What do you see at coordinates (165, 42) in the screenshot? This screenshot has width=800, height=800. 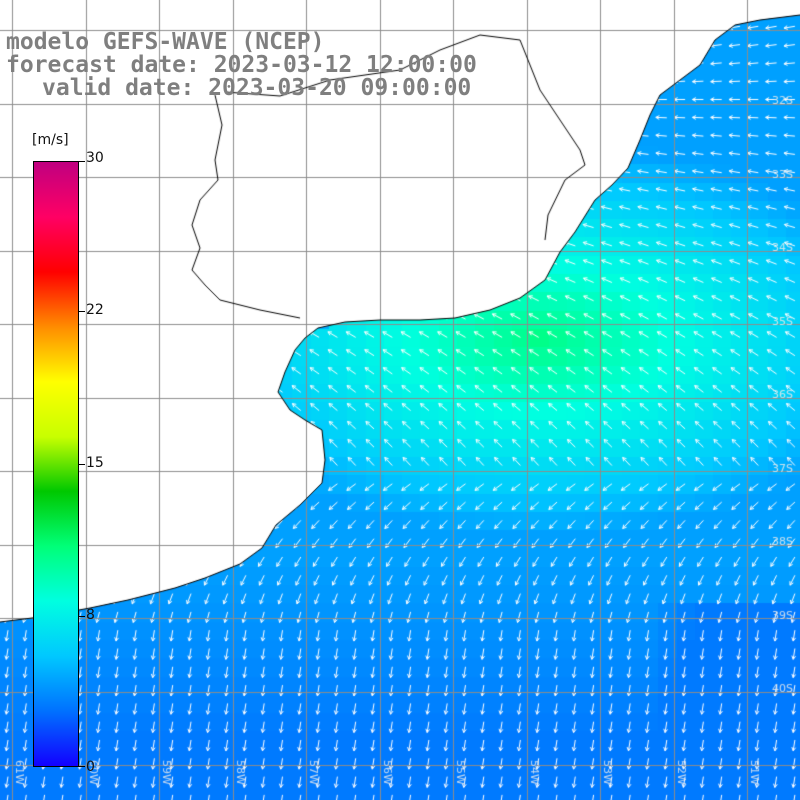 I see `model-title: modelo GEFS-WAVE (NCEP)` at bounding box center [165, 42].